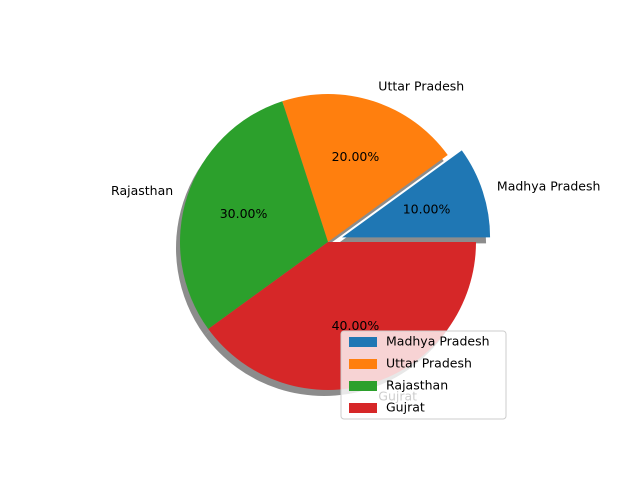  Describe the element at coordinates (429, 363) in the screenshot. I see `legend-label-uttar-pradesh: Uttar Pradesh` at that location.